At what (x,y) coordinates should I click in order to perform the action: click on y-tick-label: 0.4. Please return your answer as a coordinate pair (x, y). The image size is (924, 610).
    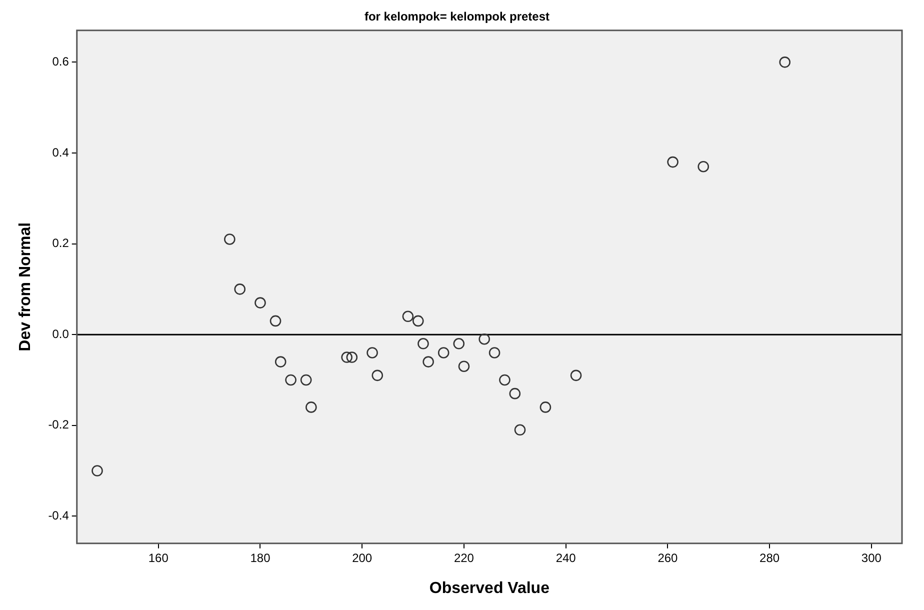
    Looking at the image, I should click on (61, 152).